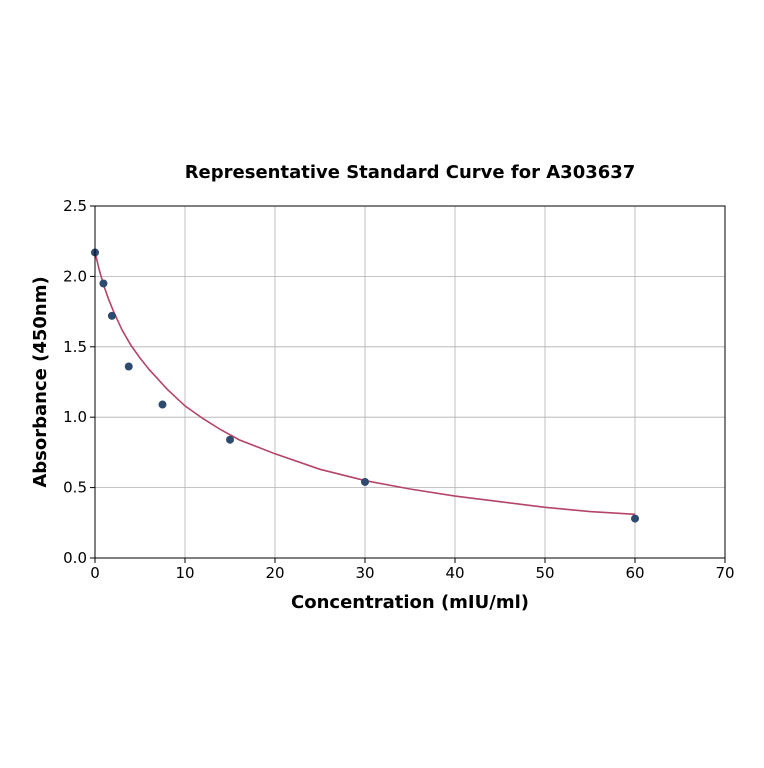 The image size is (764, 768). Describe the element at coordinates (544, 573) in the screenshot. I see `x-tick-label: 50` at that location.